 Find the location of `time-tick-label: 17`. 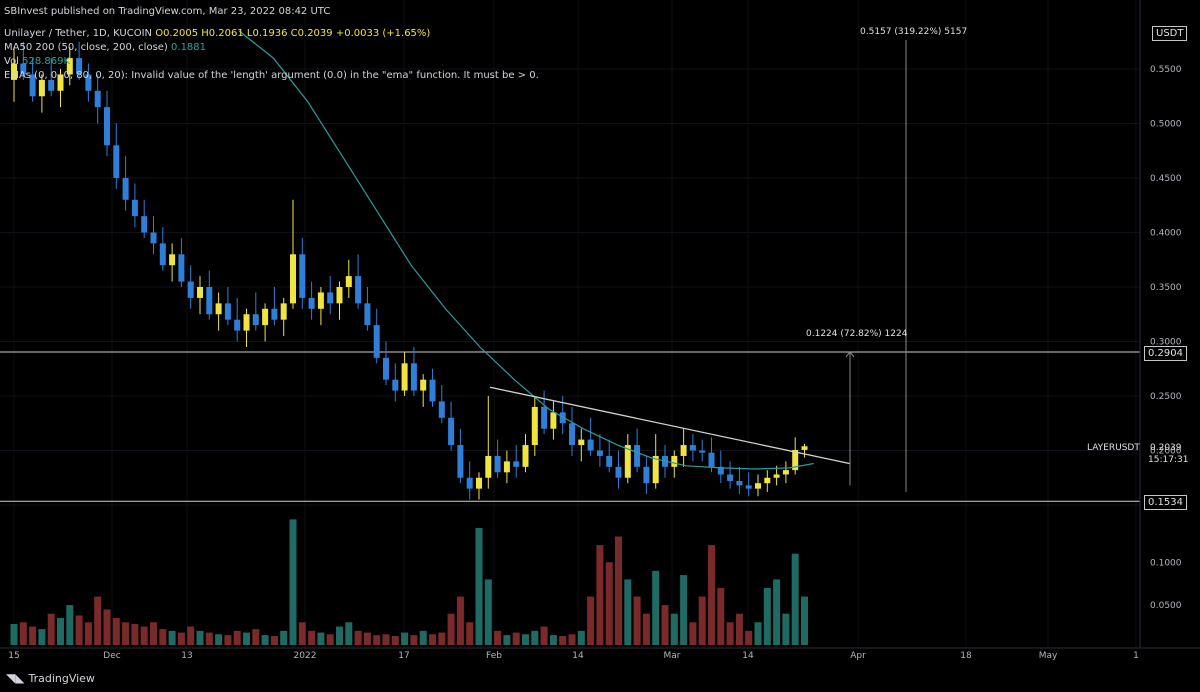

time-tick-label: 17 is located at coordinates (403, 656).